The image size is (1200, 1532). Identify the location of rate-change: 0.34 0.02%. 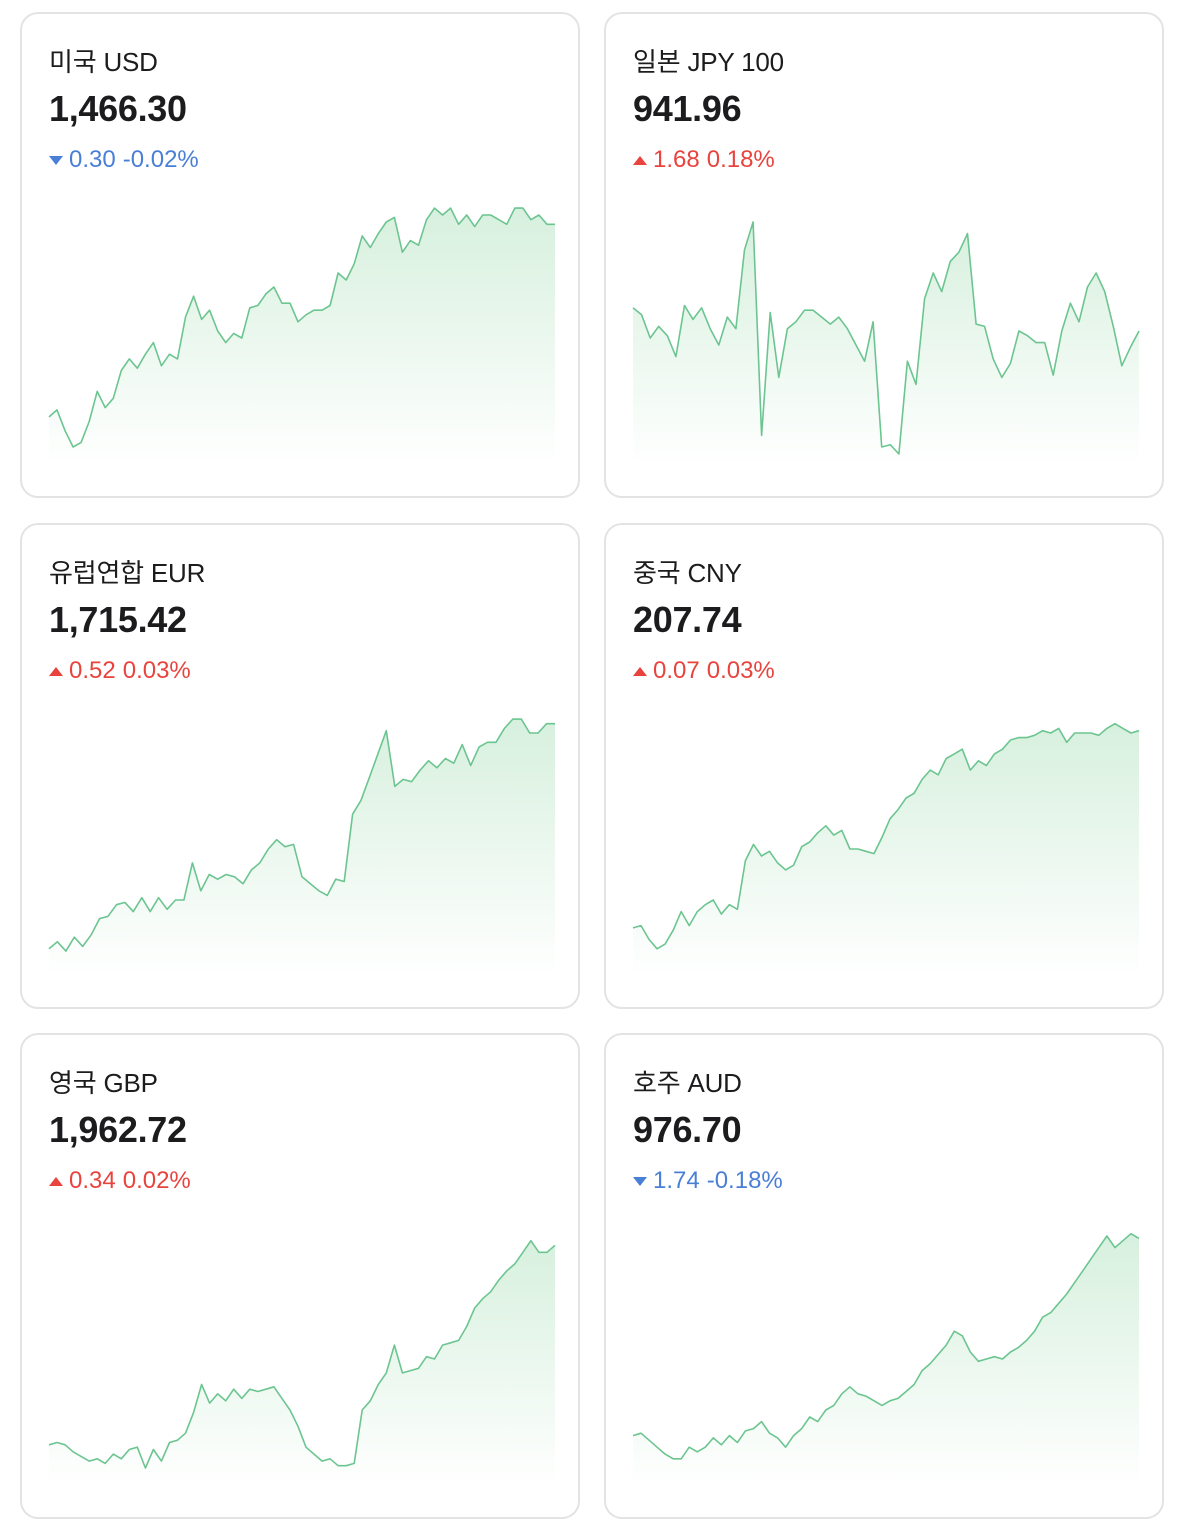
(120, 1181).